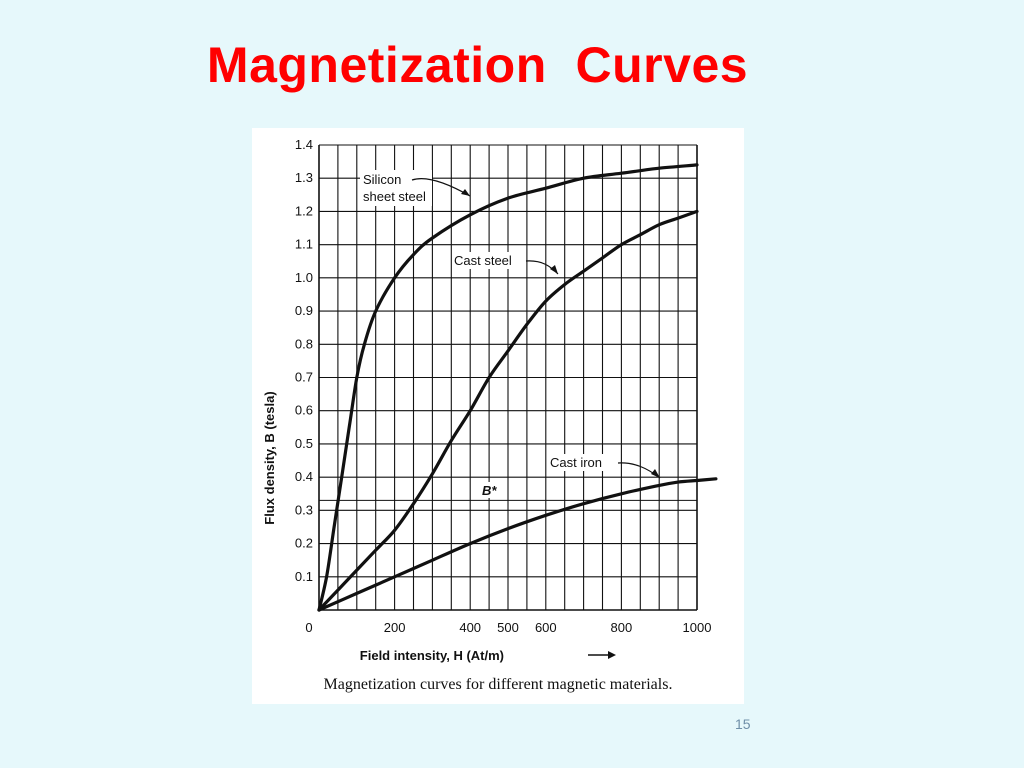 The width and height of the screenshot is (1024, 768). I want to click on slide-title: Magnetization Curves, so click(477, 65).